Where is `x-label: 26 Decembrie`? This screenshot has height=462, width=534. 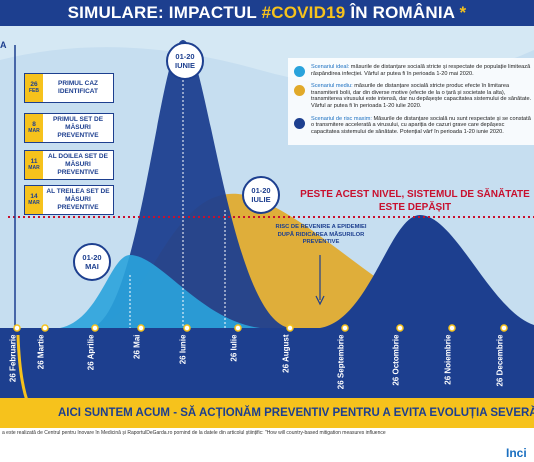 x-label: 26 Decembrie is located at coordinates (500, 360).